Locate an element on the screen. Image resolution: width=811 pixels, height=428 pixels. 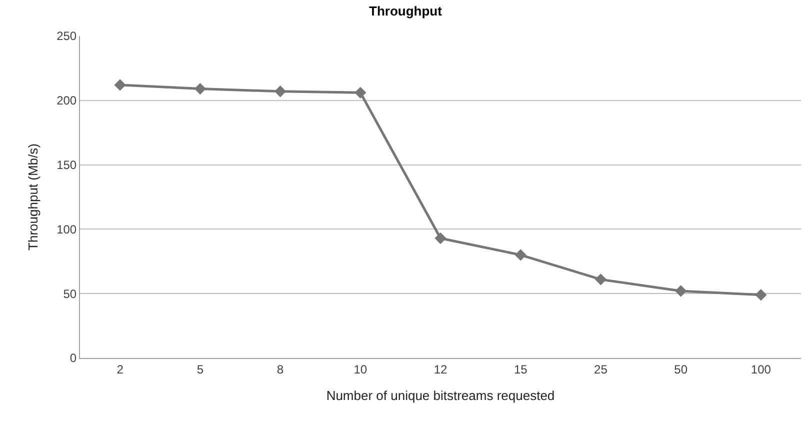
y-tick-label: 50 is located at coordinates (70, 293).